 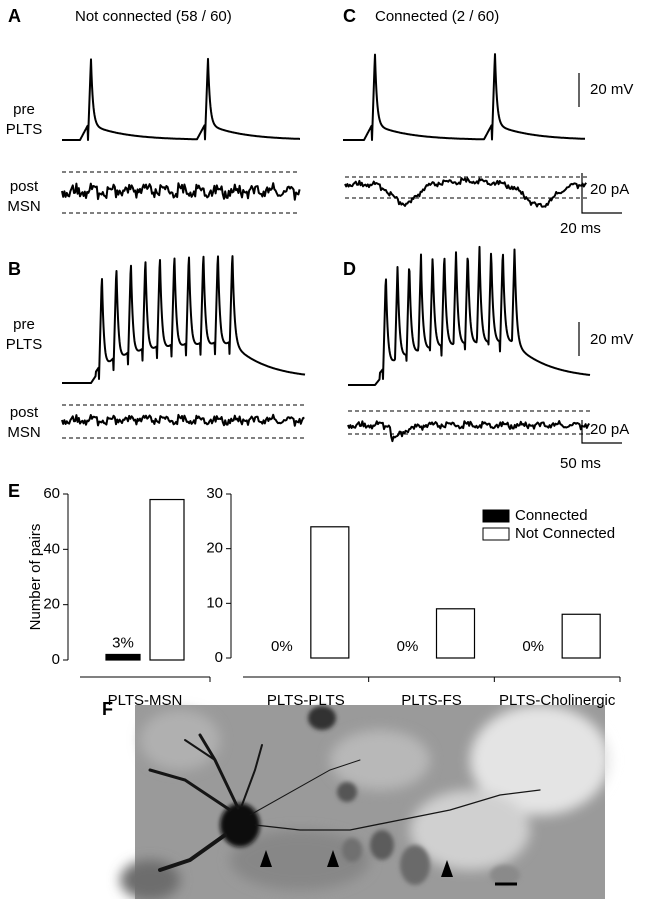 I want to click on legend-label: Not Connected, so click(x=565, y=533).